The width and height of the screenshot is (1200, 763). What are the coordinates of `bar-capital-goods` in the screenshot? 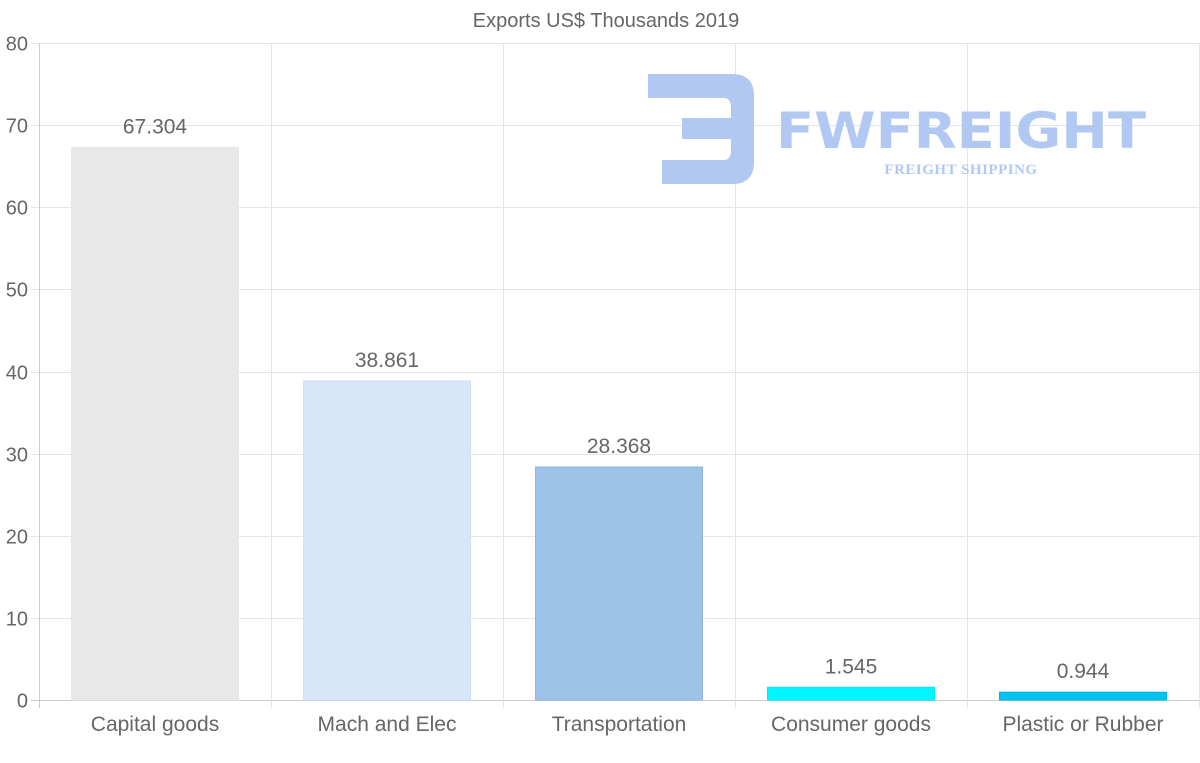 It's located at (155, 423).